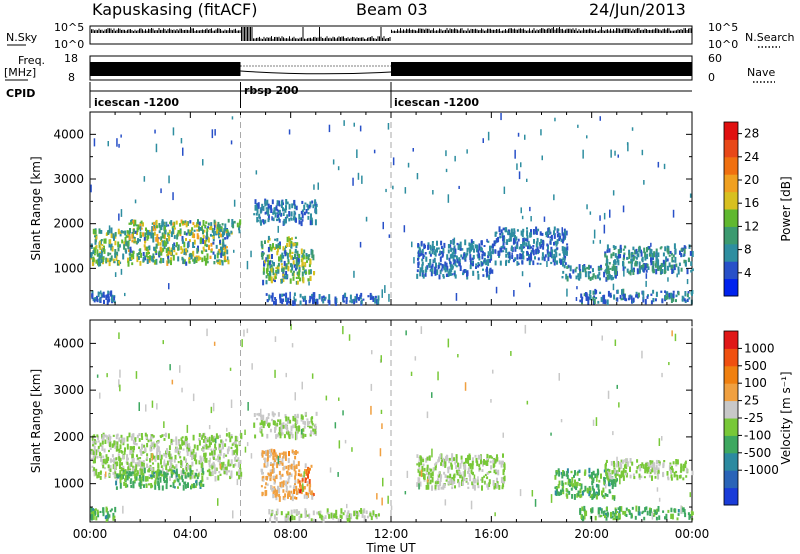 The image size is (800, 554). Describe the element at coordinates (22, 37) in the screenshot. I see `noise-left-label: N.Sky` at that location.